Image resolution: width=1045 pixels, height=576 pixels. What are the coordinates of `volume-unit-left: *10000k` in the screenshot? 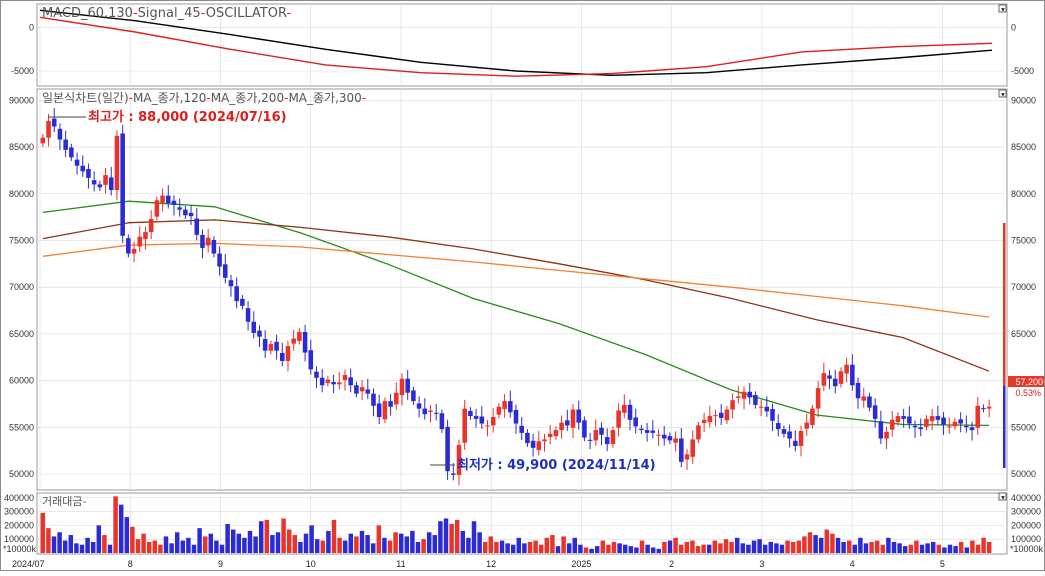 It's located at (20, 549).